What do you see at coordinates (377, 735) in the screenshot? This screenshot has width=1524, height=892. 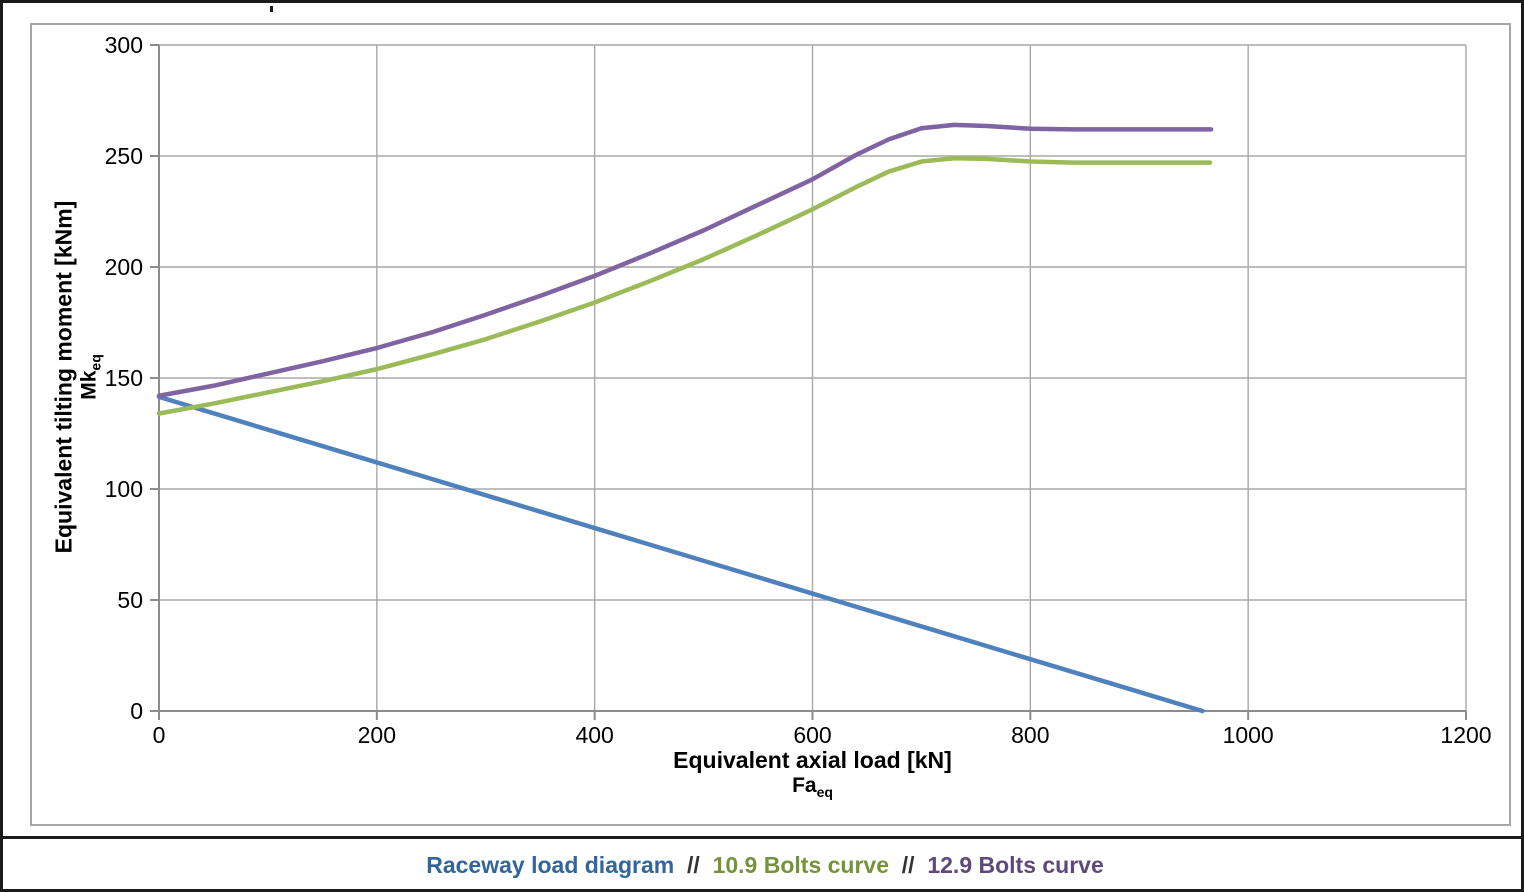 I see `x-tick-label: 200` at bounding box center [377, 735].